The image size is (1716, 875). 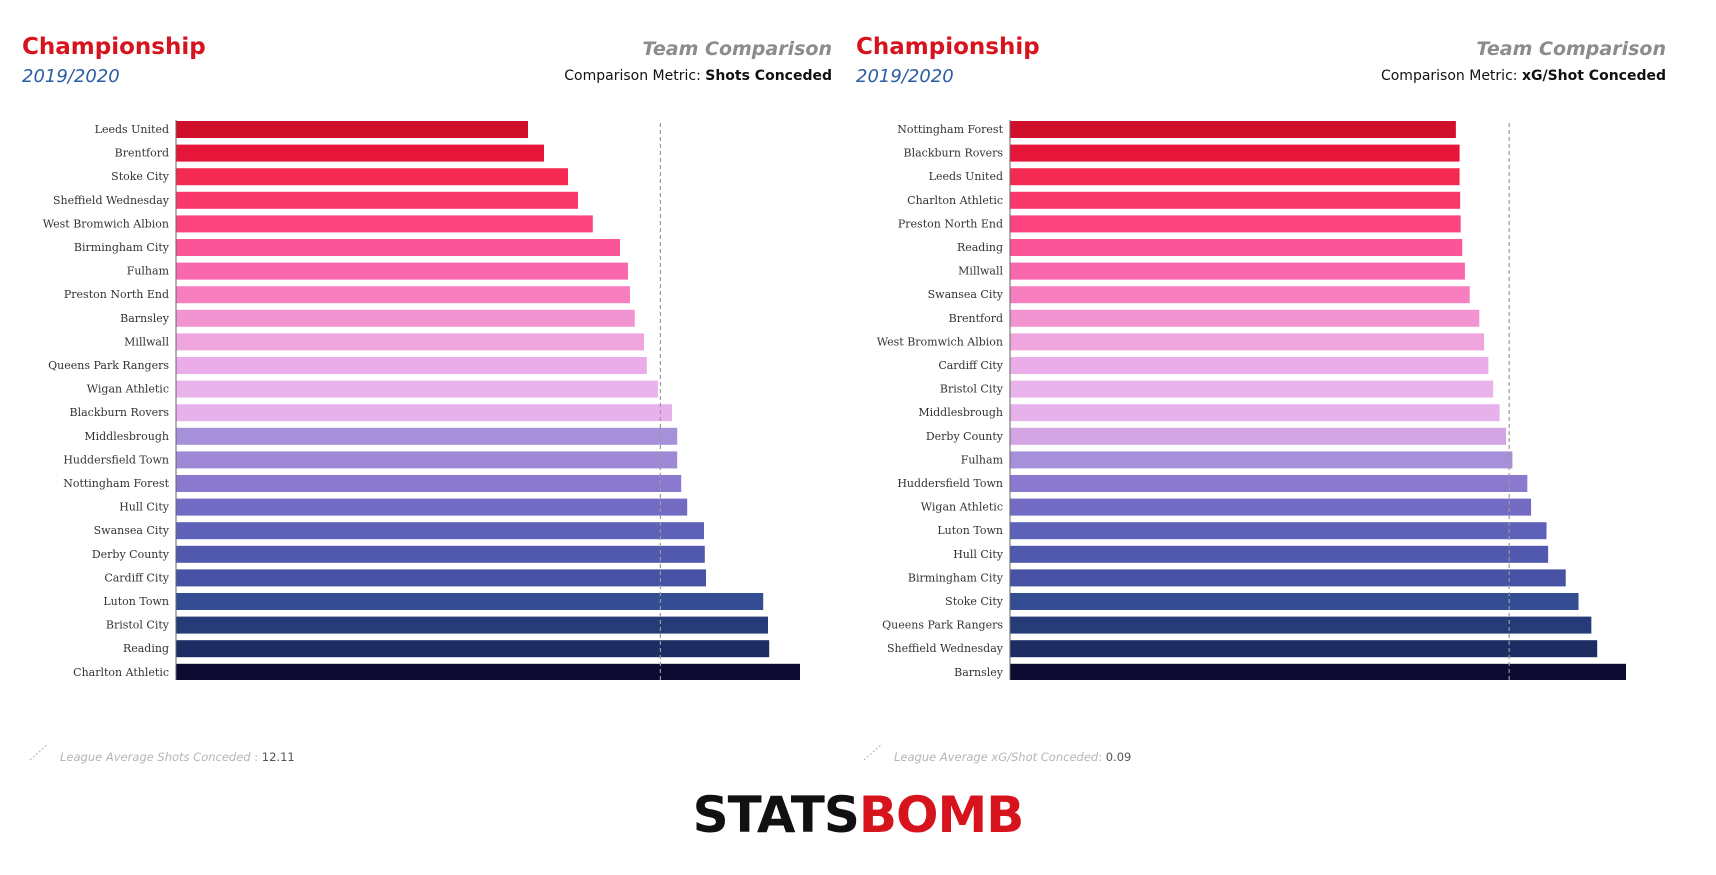 I want to click on average-label: League Average xG/Shot Conceded, so click(x=996, y=757).